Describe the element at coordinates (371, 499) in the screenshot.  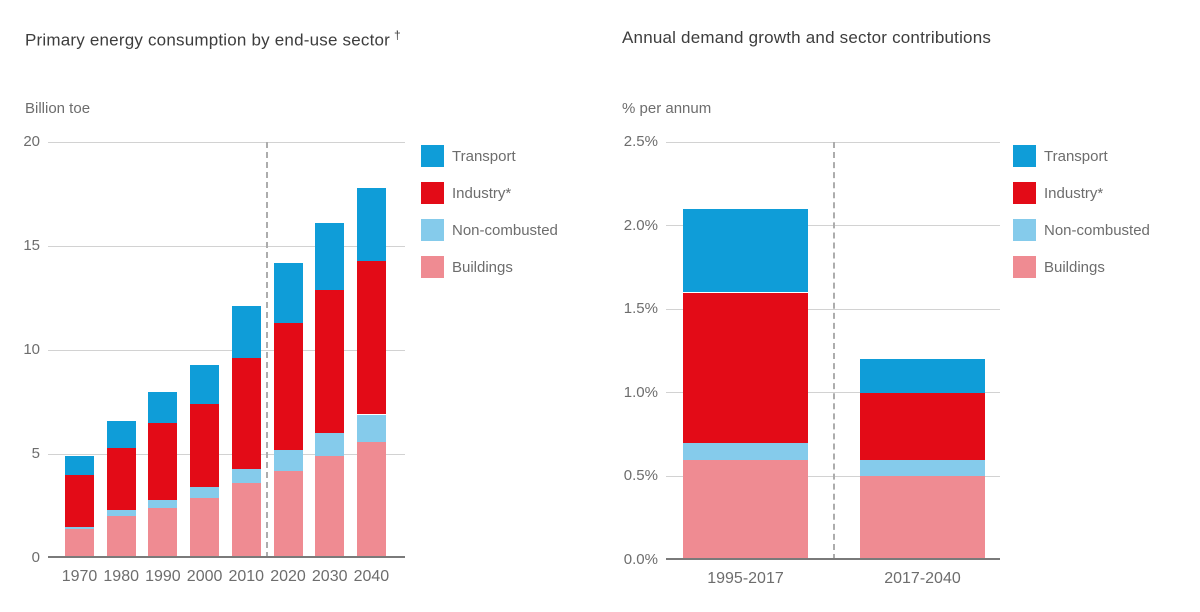
I see `bar-segment-buildings-2040` at that location.